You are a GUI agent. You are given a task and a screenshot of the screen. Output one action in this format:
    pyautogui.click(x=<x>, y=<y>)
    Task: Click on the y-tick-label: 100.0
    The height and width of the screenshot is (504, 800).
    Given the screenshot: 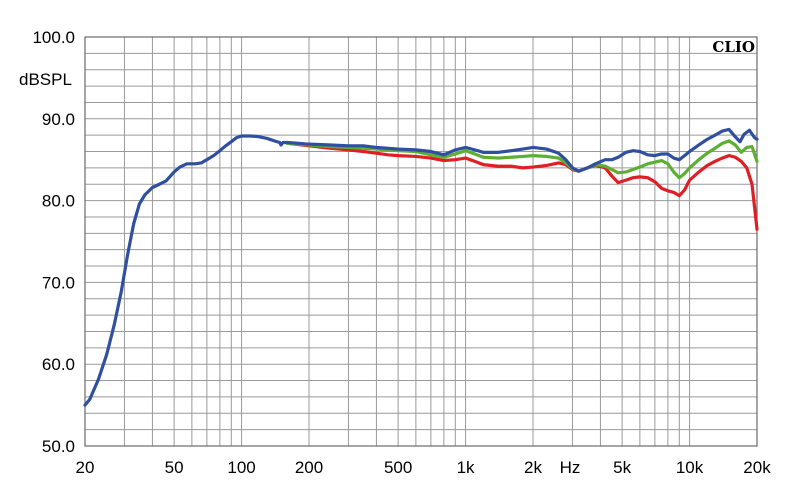 What is the action you would take?
    pyautogui.click(x=53, y=37)
    